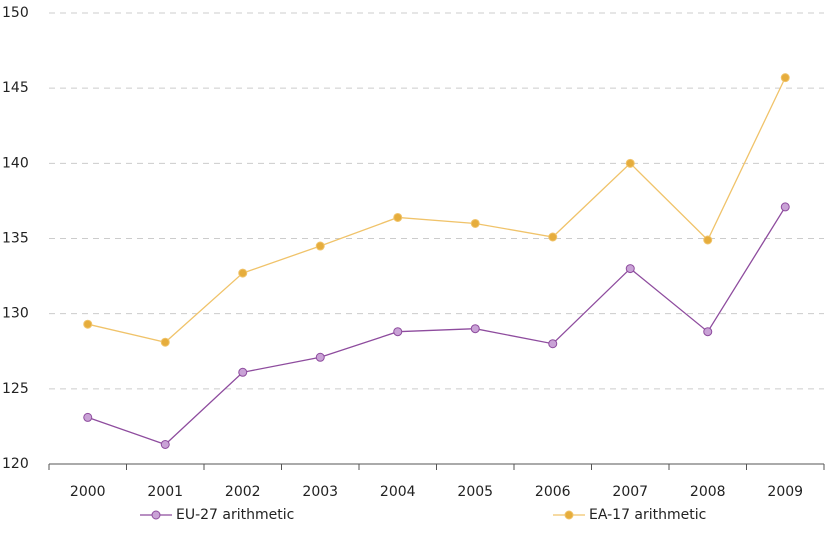  Describe the element at coordinates (15, 389) in the screenshot. I see `y-tick-label: 125` at that location.